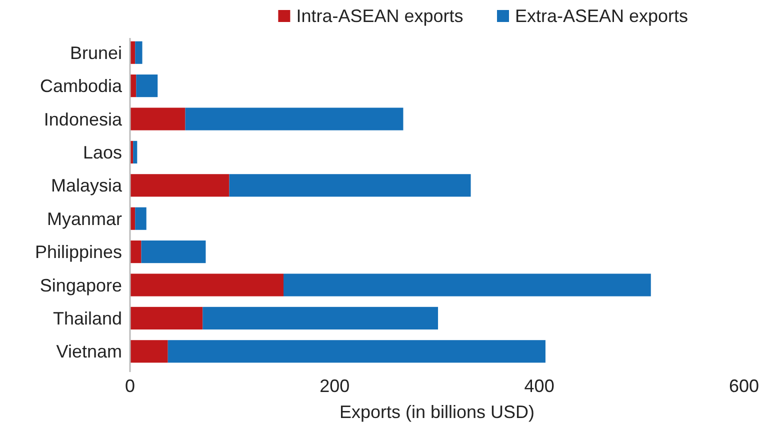 The width and height of the screenshot is (774, 436). What do you see at coordinates (102, 152) in the screenshot?
I see `y-tick-label: Laos` at bounding box center [102, 152].